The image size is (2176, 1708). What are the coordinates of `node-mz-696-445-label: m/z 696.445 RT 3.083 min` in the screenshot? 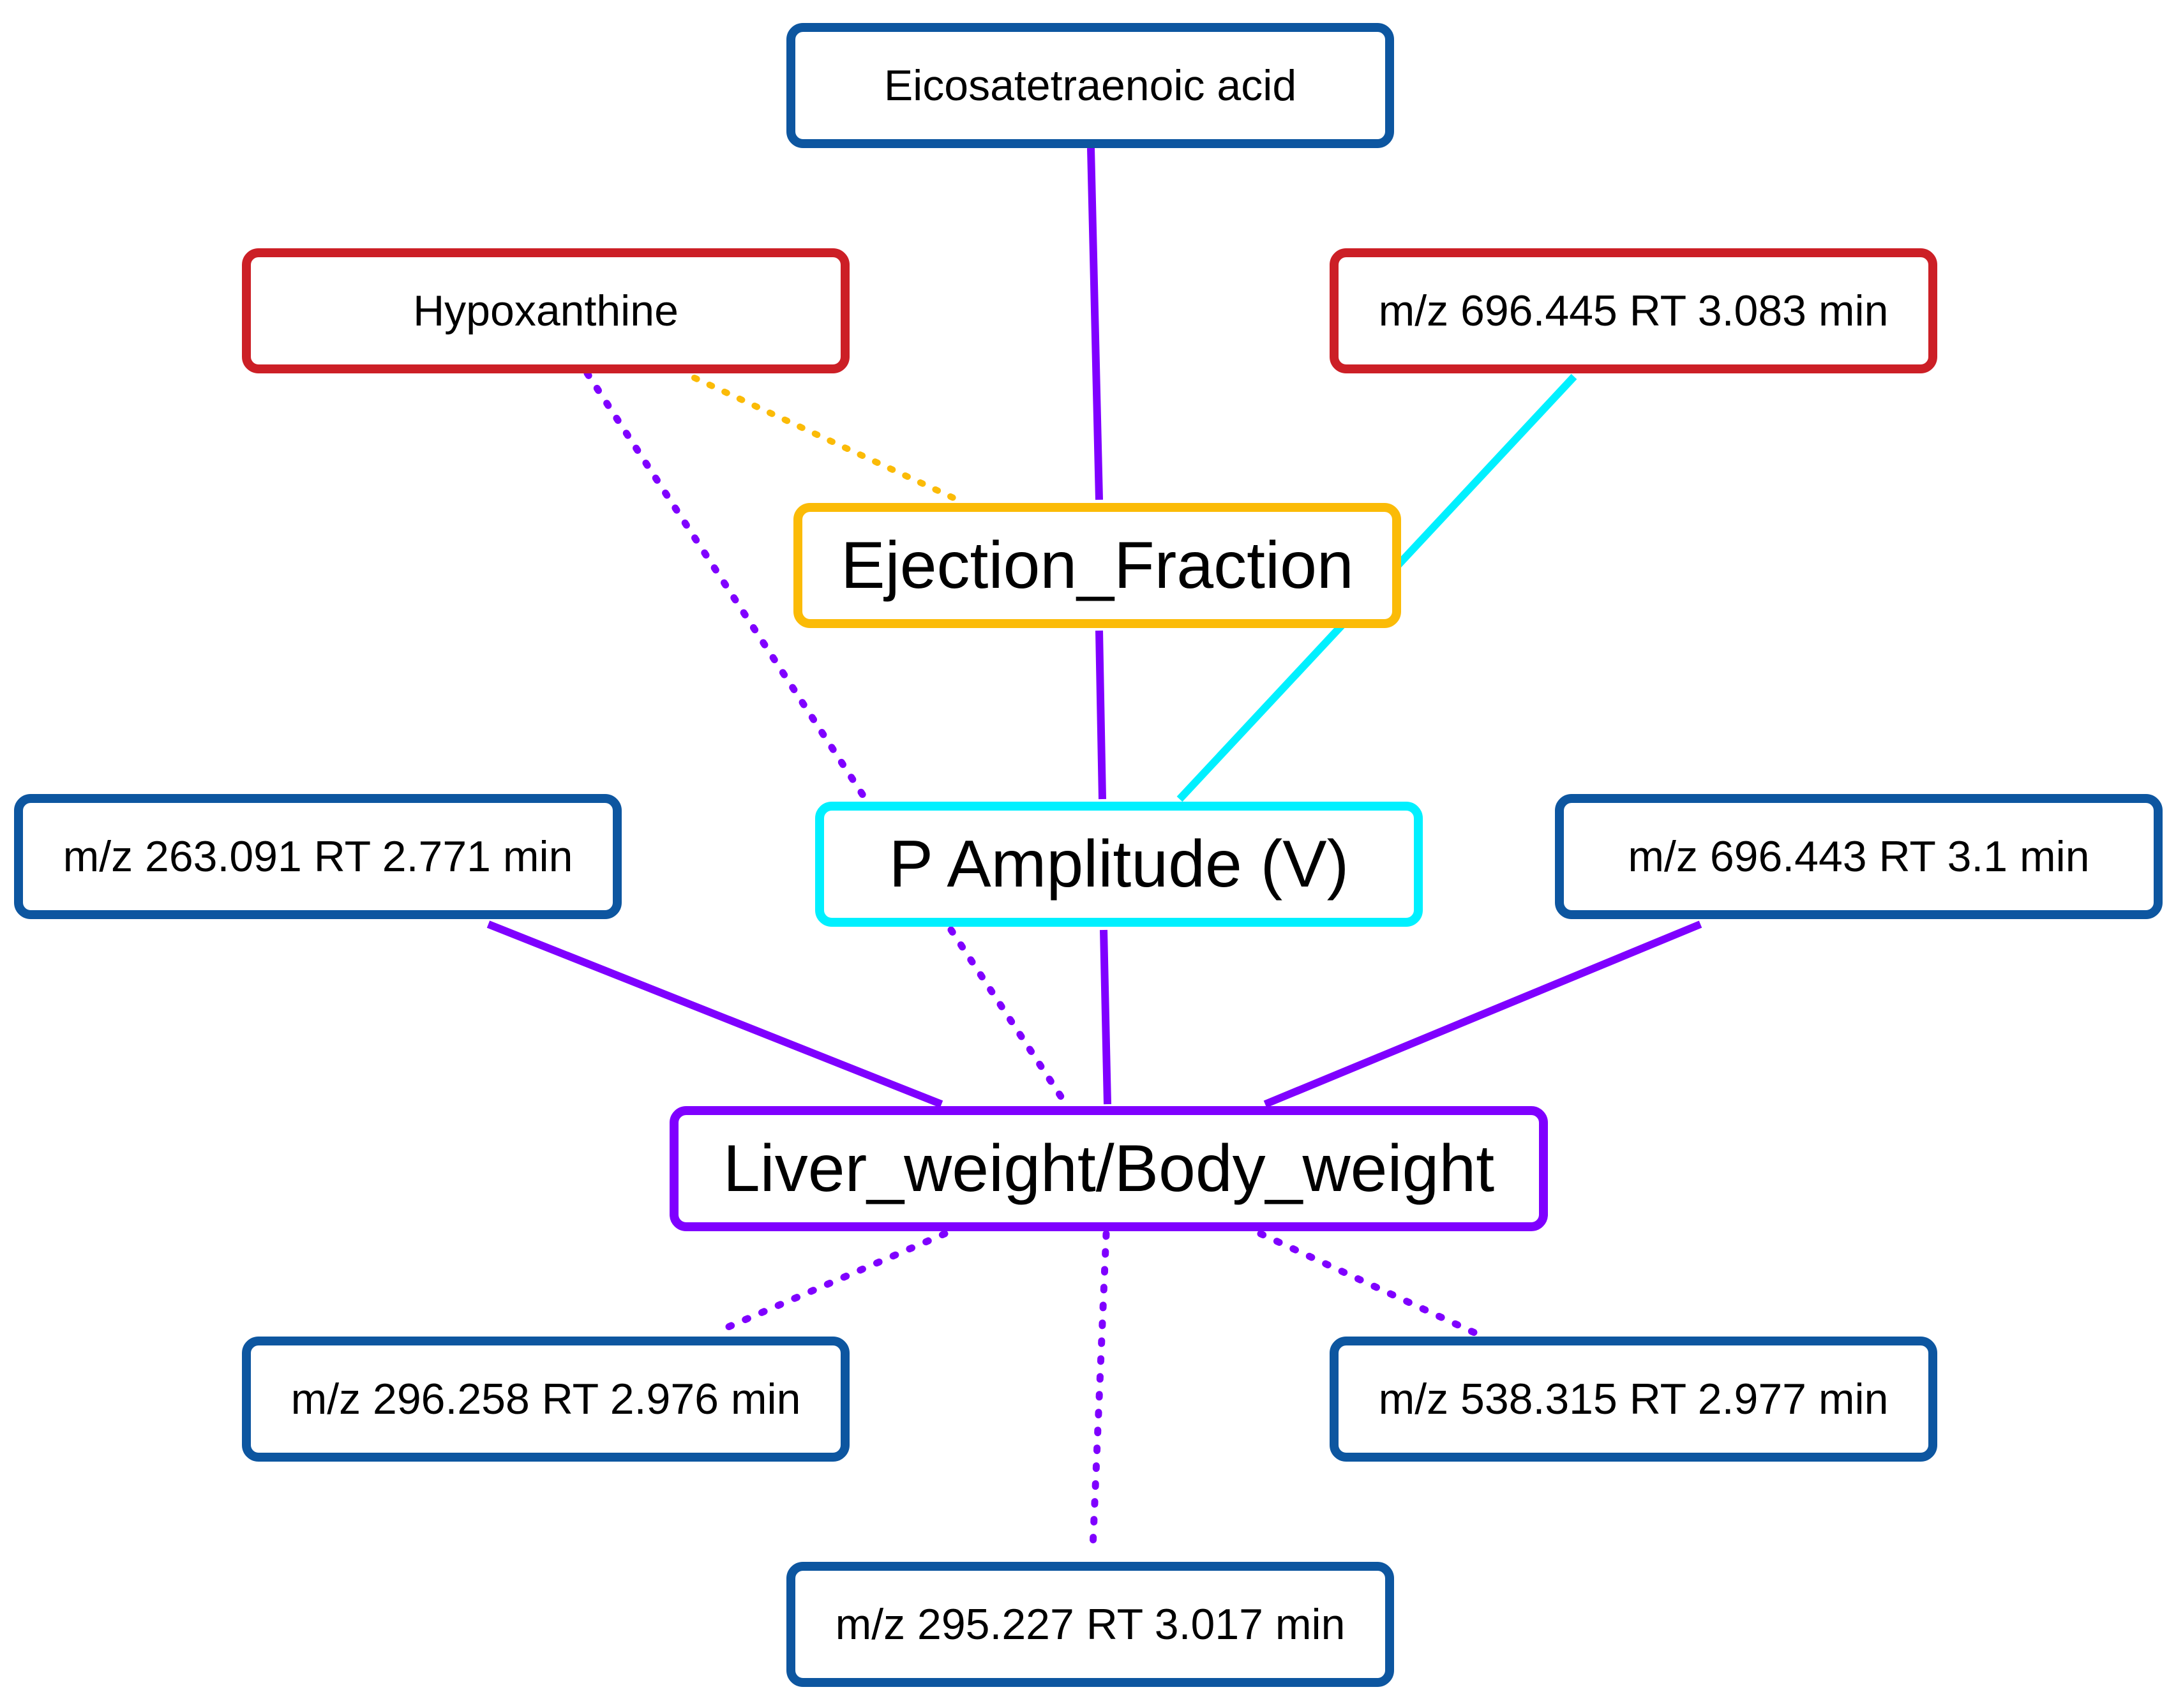 It's located at (1633, 311).